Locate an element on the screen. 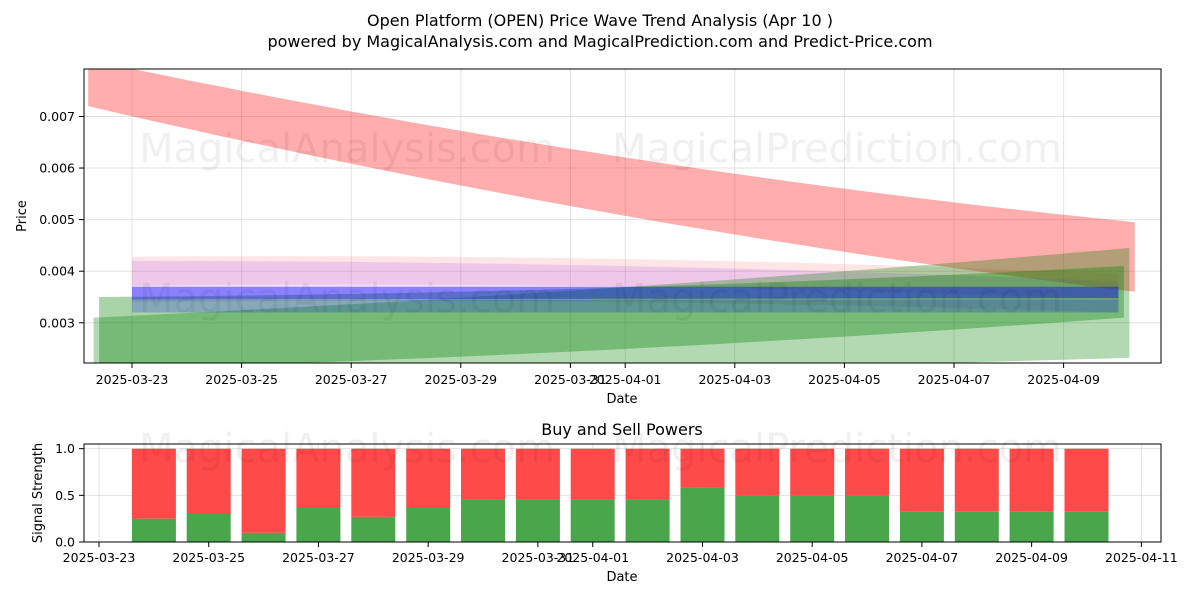 The width and height of the screenshot is (1200, 604). powers-x-tick-label: 2025-04-07 is located at coordinates (922, 557).